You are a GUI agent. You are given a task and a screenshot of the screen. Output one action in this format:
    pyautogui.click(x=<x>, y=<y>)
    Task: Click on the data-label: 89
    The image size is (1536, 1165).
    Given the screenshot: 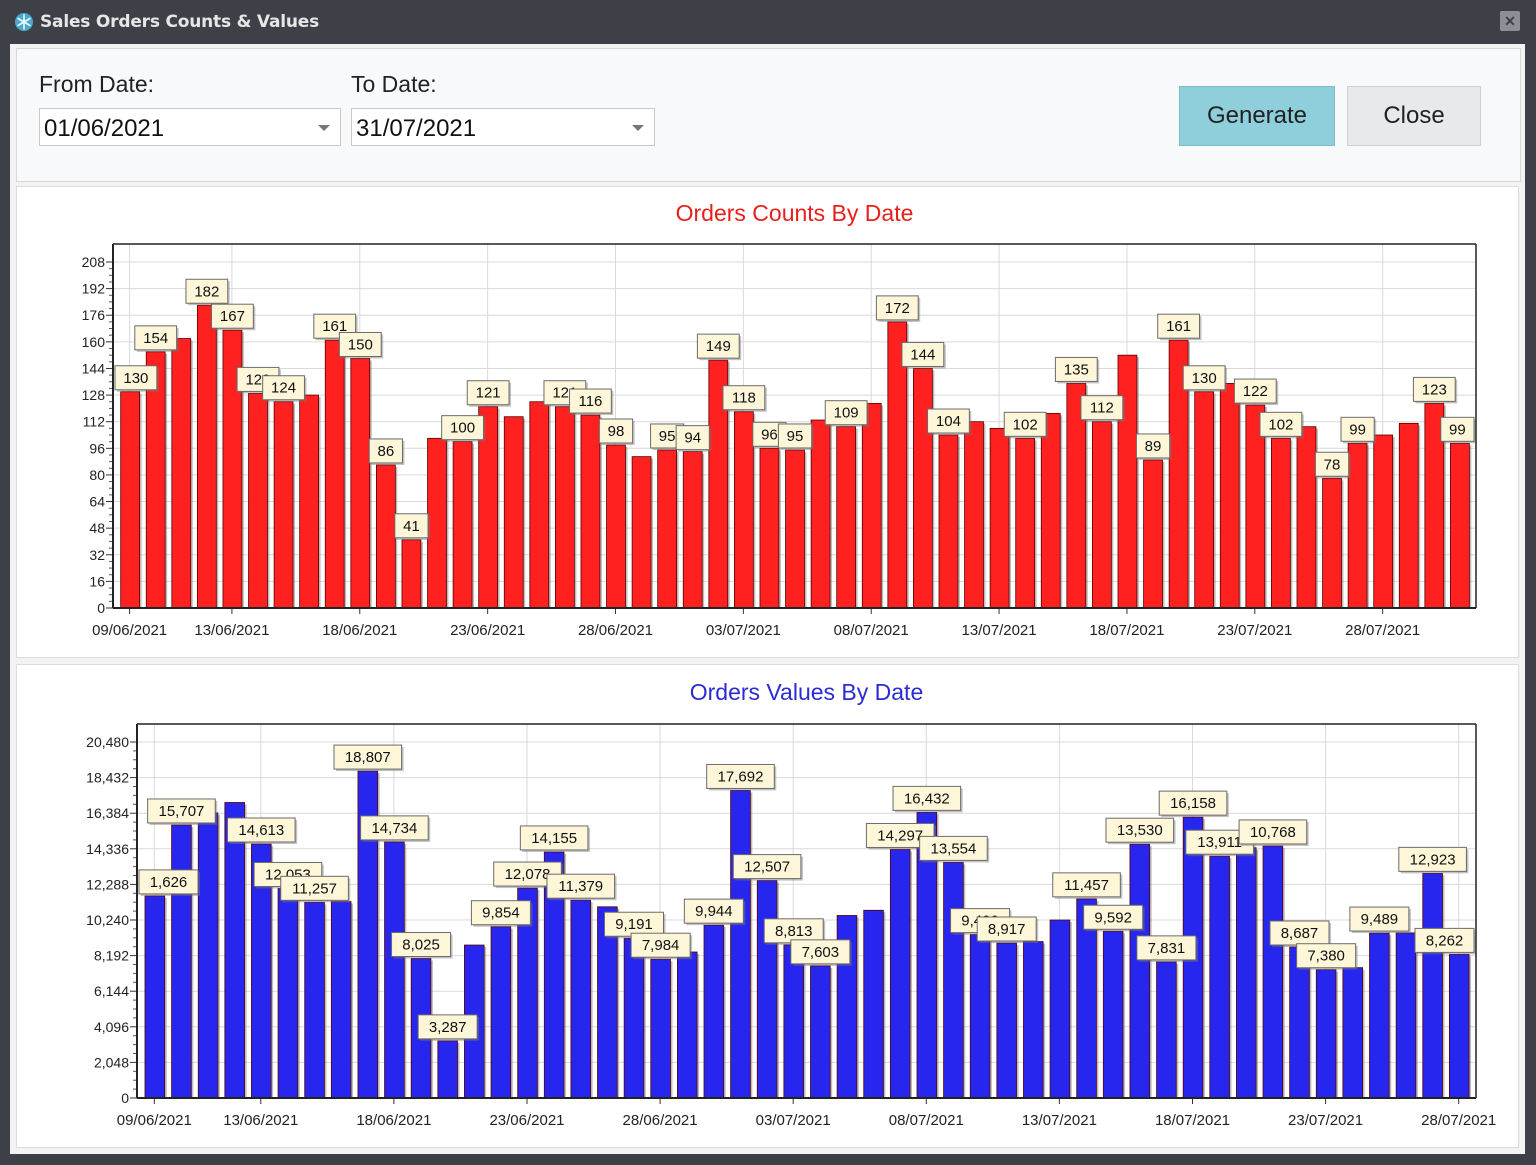 What is the action you would take?
    pyautogui.click(x=1153, y=446)
    